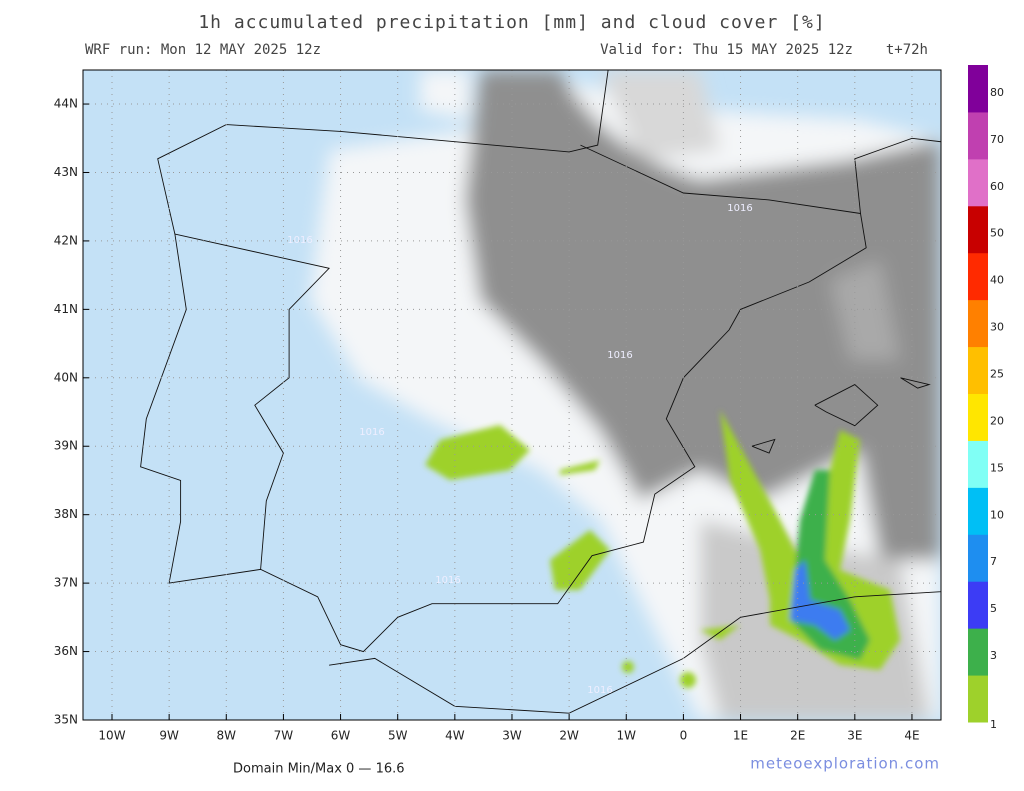 The height and width of the screenshot is (791, 1024). Describe the element at coordinates (66, 172) in the screenshot. I see `lat-label: 43N` at that location.